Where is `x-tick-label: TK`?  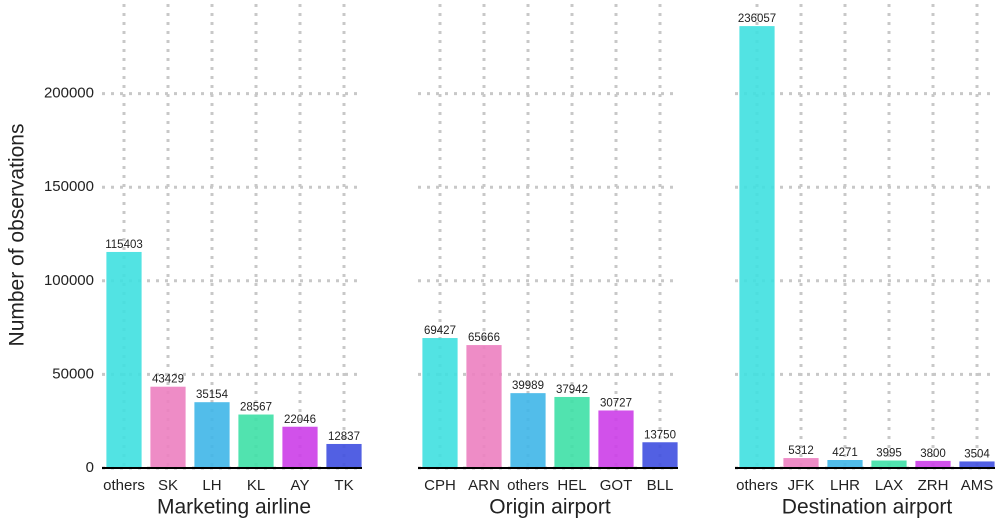
x-tick-label: TK is located at coordinates (343, 485).